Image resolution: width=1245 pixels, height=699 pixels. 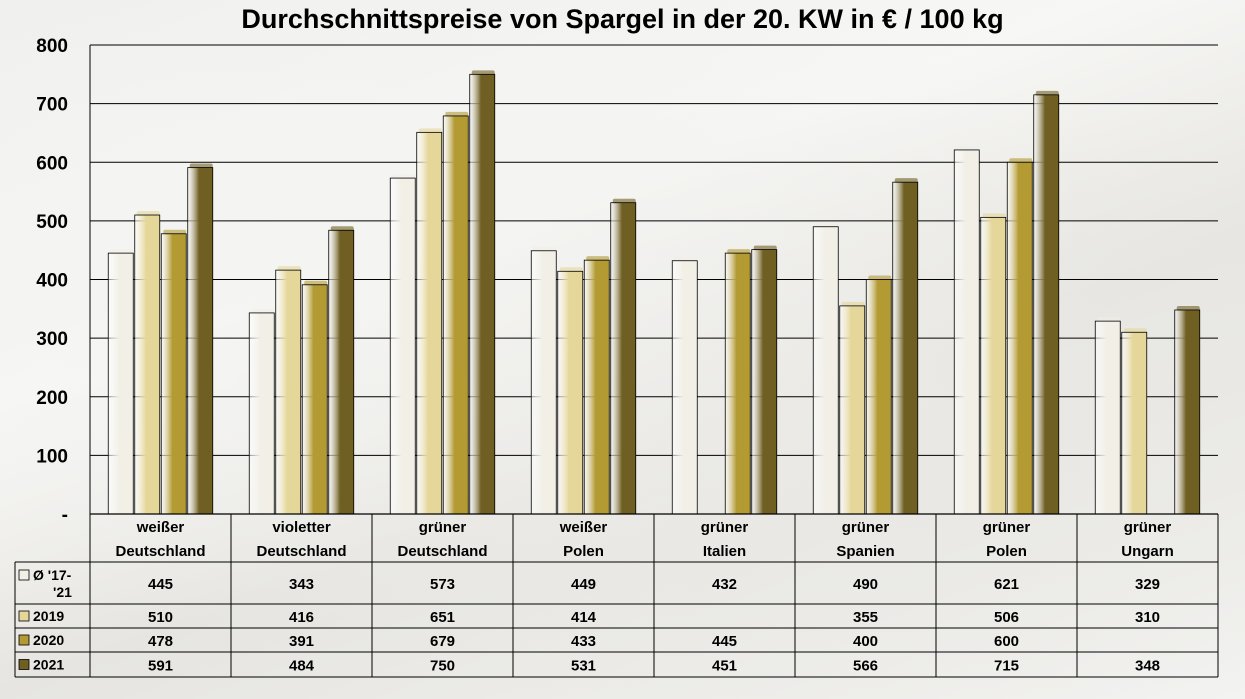 I want to click on y-tick-label: 100, so click(x=52, y=456).